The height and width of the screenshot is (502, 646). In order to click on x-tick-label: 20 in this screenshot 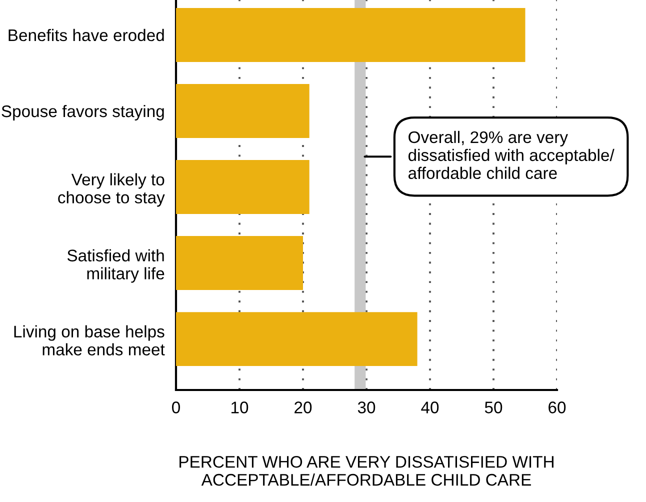, I will do `click(303, 408)`.